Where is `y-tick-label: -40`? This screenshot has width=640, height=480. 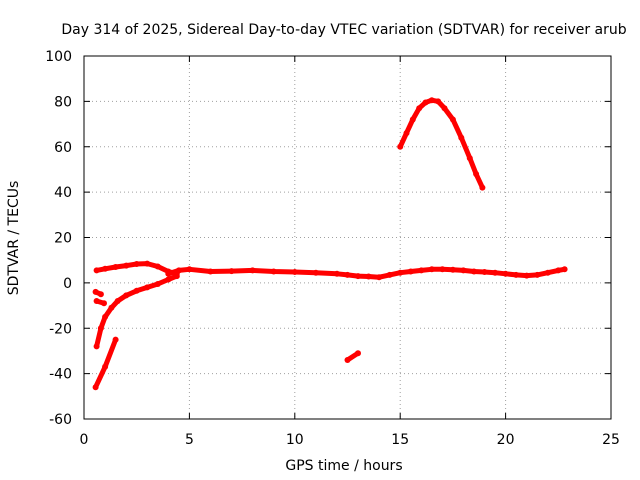
y-tick-label: -40 is located at coordinates (60, 375).